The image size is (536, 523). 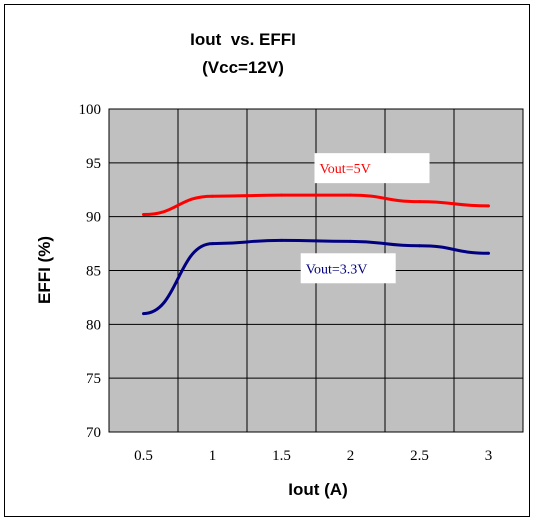 What do you see at coordinates (143, 456) in the screenshot?
I see `x-tick-label: 0.5` at bounding box center [143, 456].